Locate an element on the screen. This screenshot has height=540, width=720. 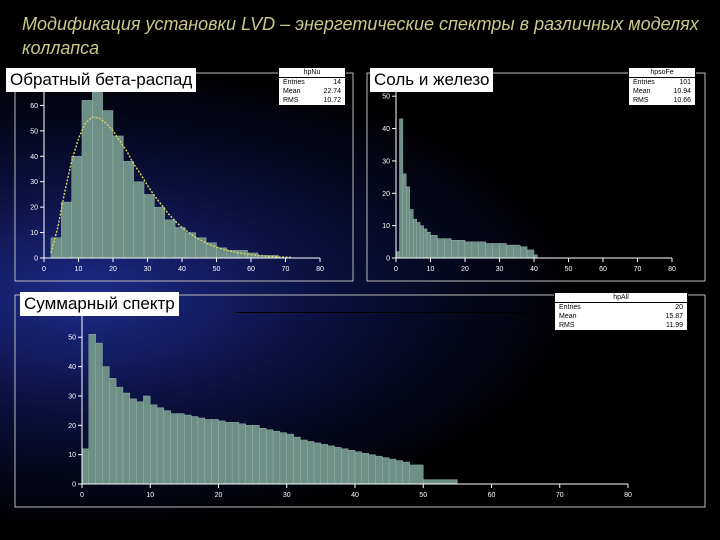
stat-entries: 14 is located at coordinates (337, 82).